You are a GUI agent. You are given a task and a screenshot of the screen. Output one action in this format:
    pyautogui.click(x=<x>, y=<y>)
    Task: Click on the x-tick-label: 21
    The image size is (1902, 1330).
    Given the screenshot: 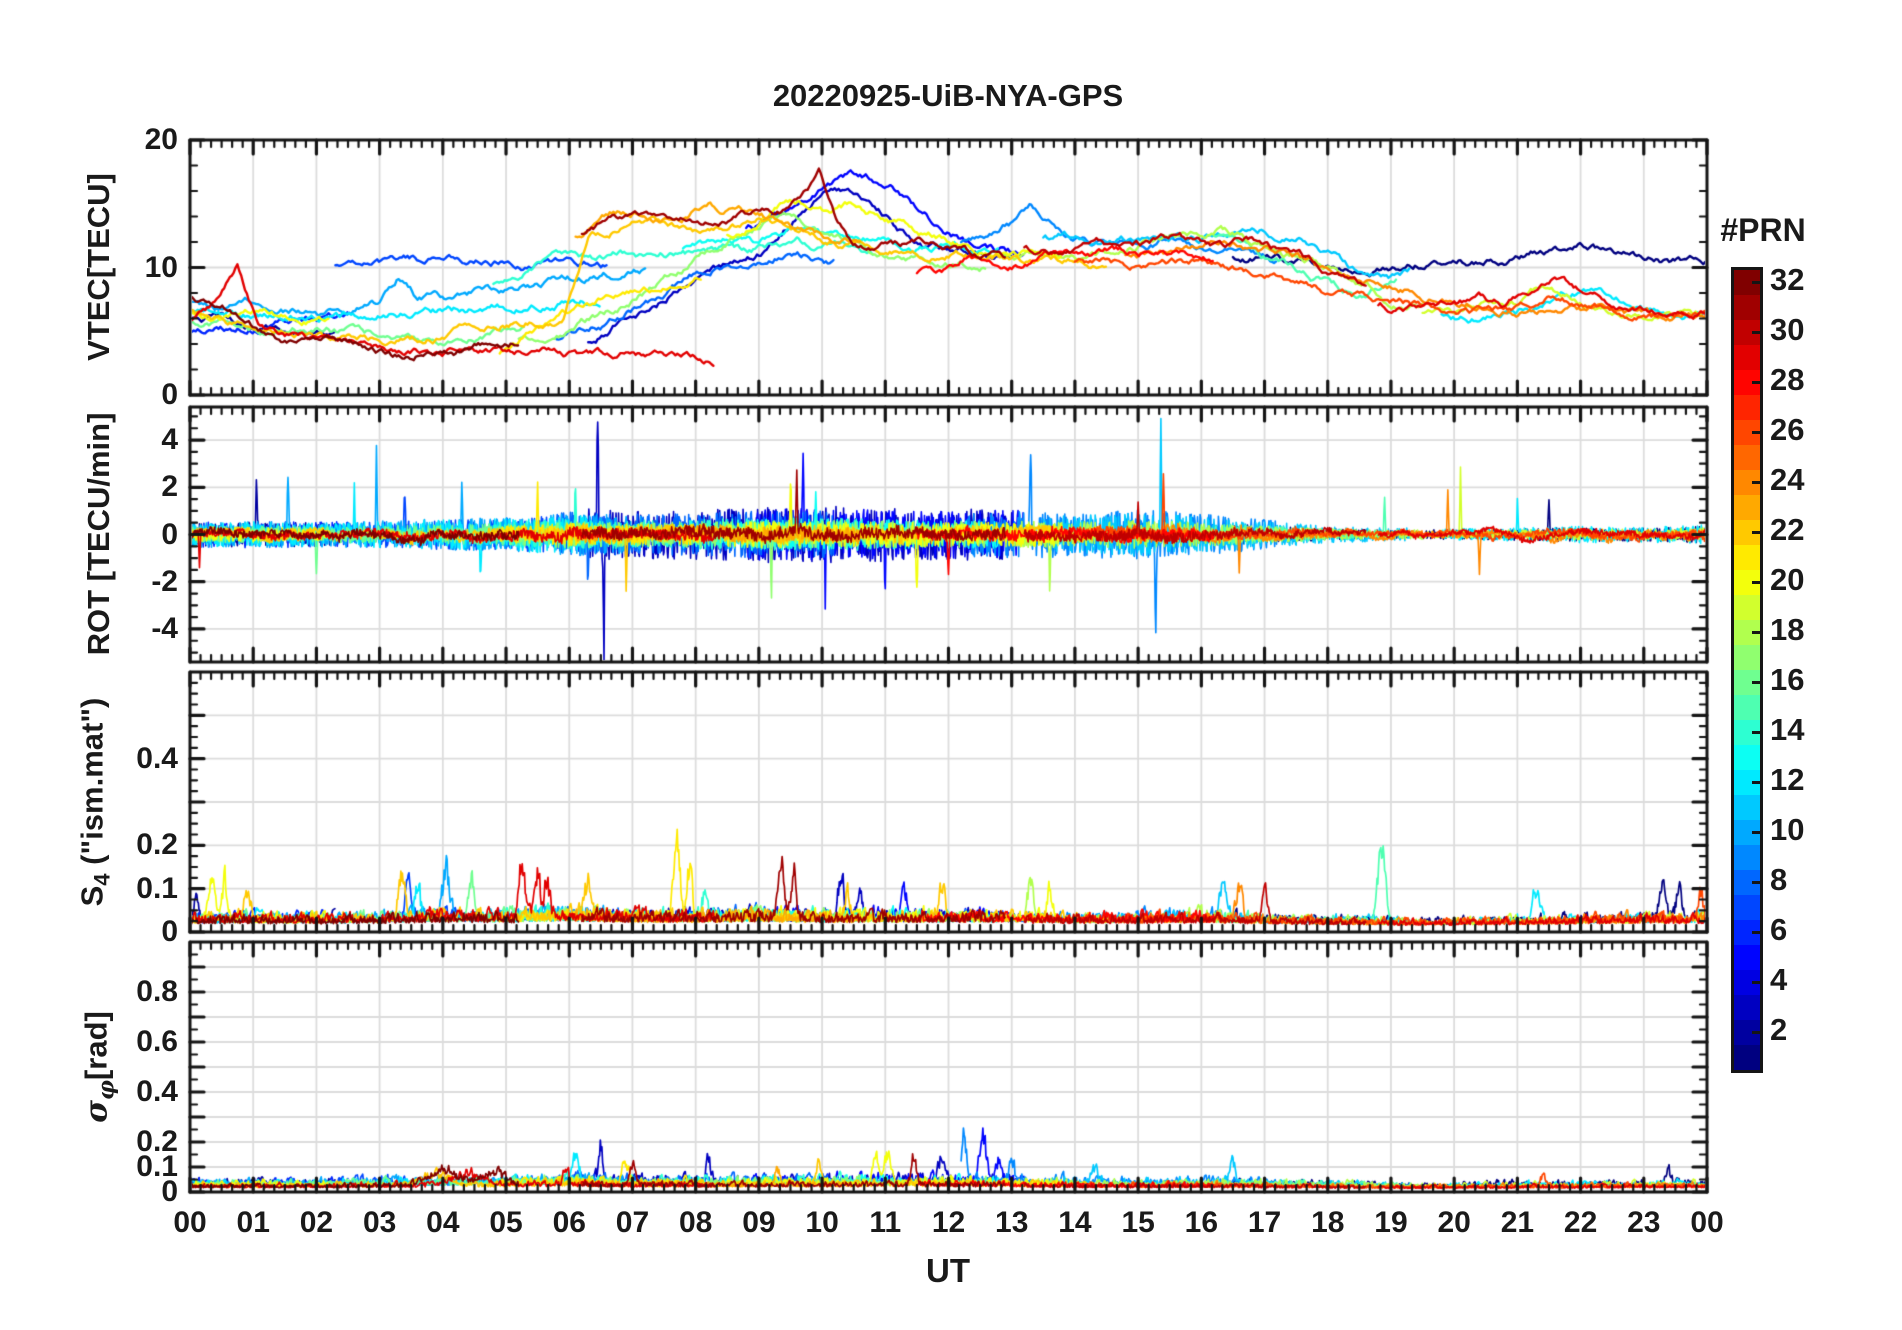 What is the action you would take?
    pyautogui.click(x=1517, y=1222)
    